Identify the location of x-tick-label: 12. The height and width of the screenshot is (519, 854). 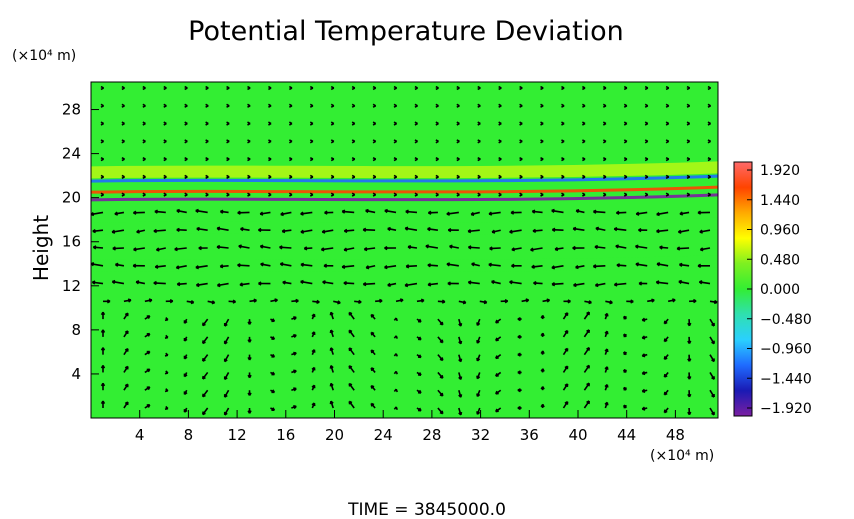
(237, 435).